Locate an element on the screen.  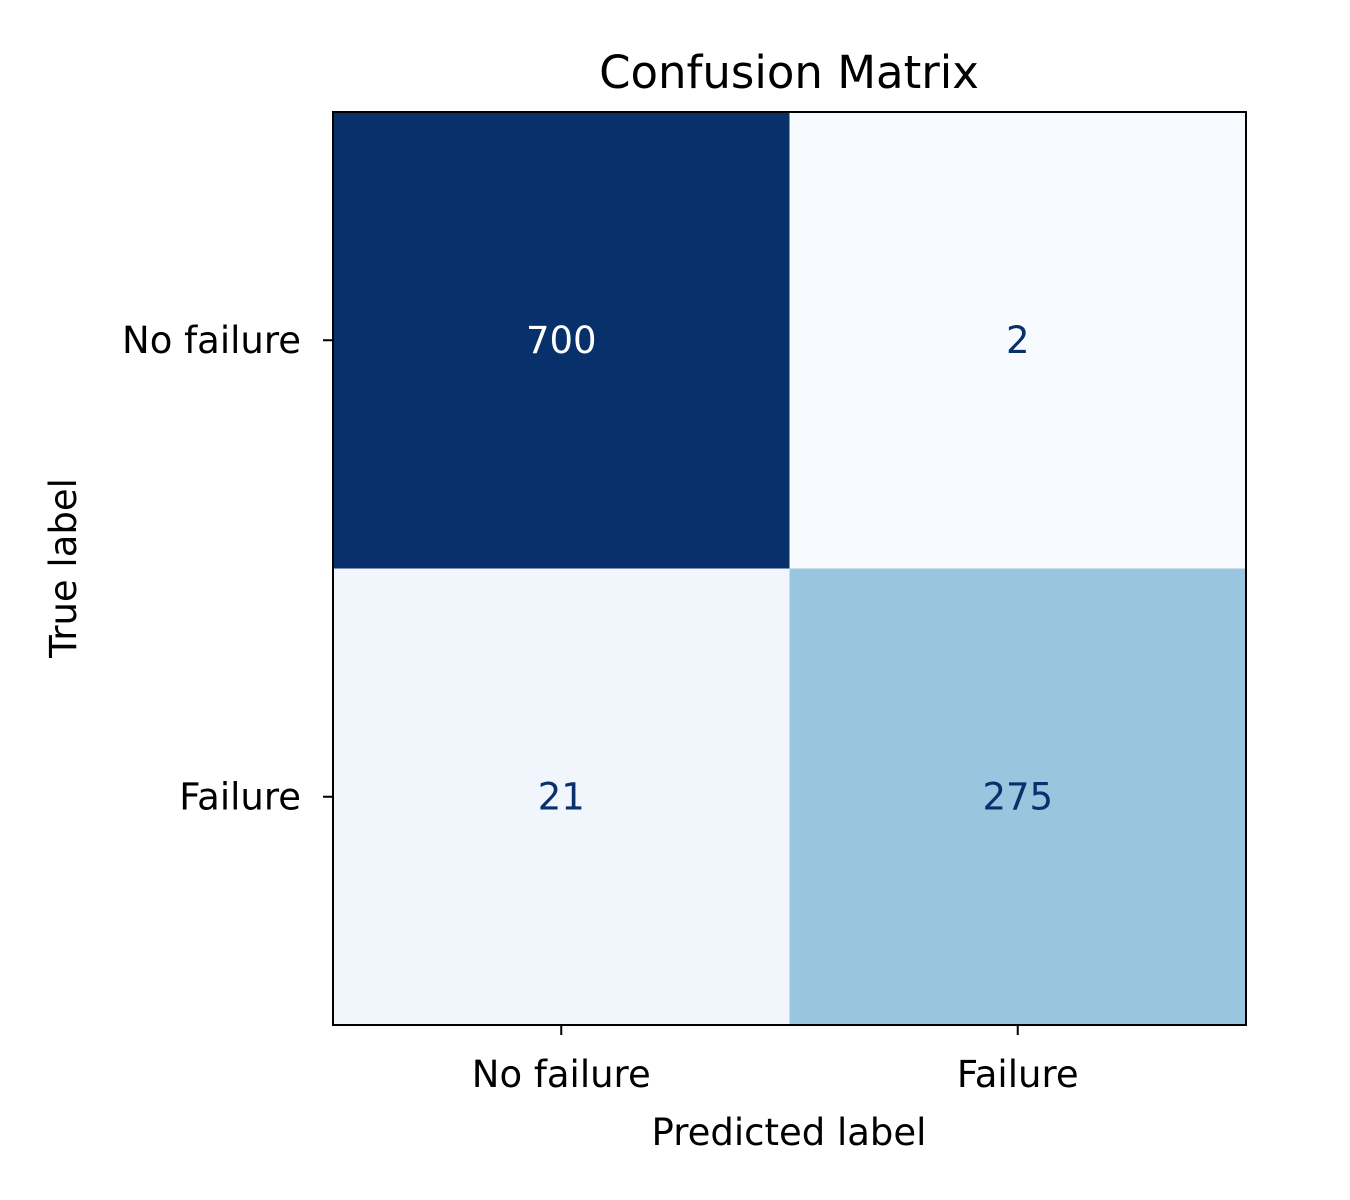
y-axis-label: True label is located at coordinates (63, 568).